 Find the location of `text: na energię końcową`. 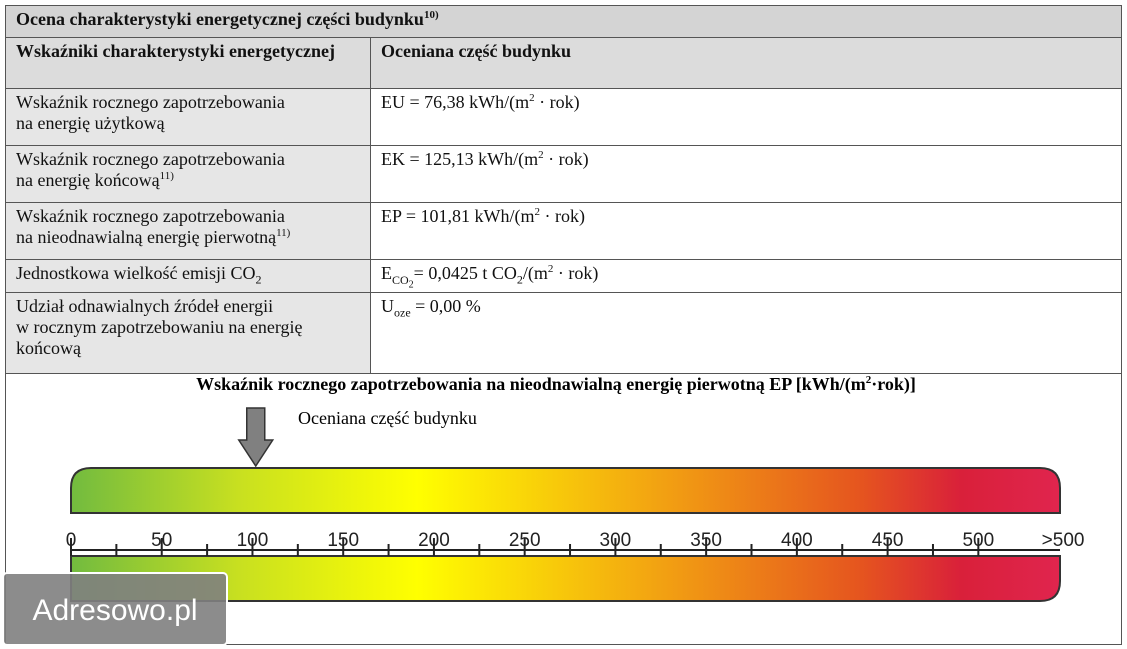

text: na energię końcową is located at coordinates (88, 180).